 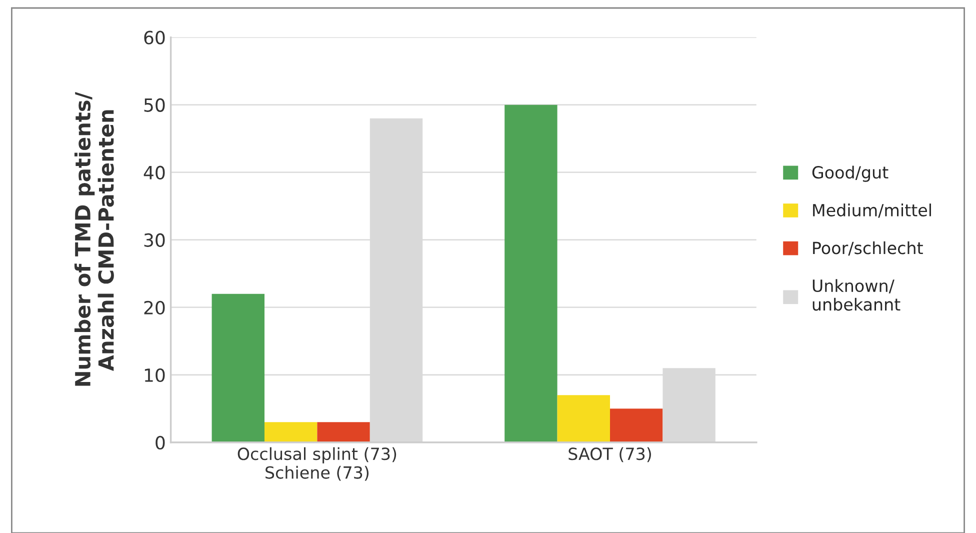 I want to click on legend-label: Good/gut, so click(x=850, y=174).